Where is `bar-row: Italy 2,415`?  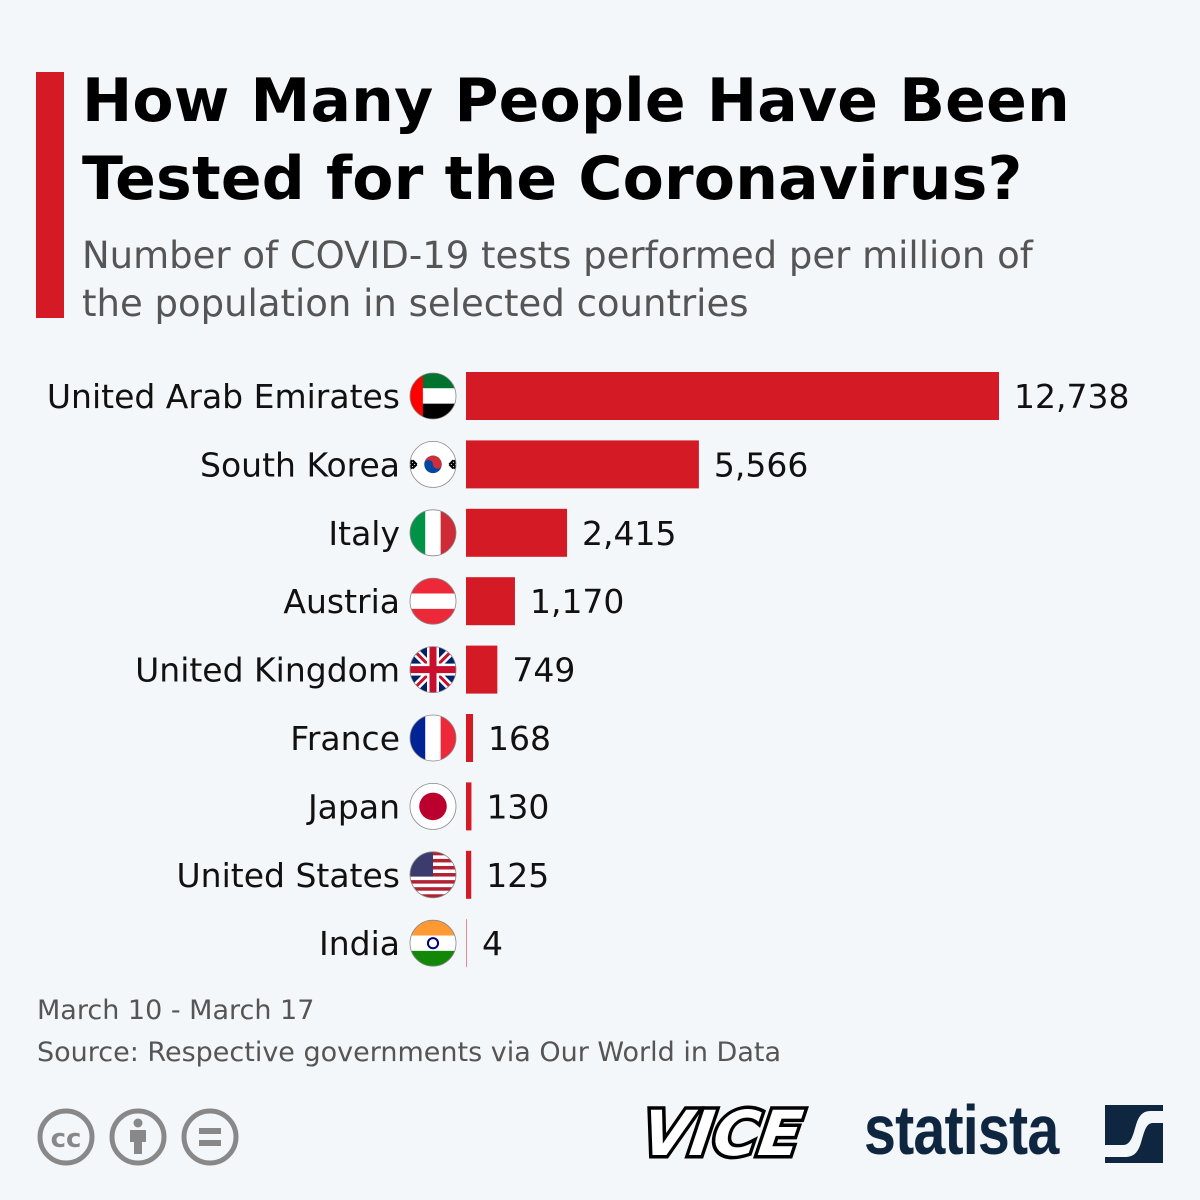
bar-row: Italy 2,415 is located at coordinates (502, 532).